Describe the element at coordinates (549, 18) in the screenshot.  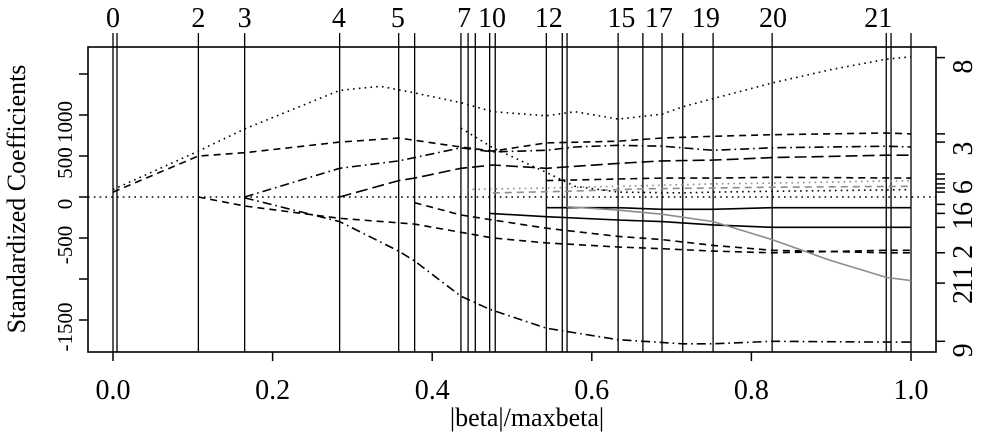
I see `top-axis-step-label: 12` at that location.